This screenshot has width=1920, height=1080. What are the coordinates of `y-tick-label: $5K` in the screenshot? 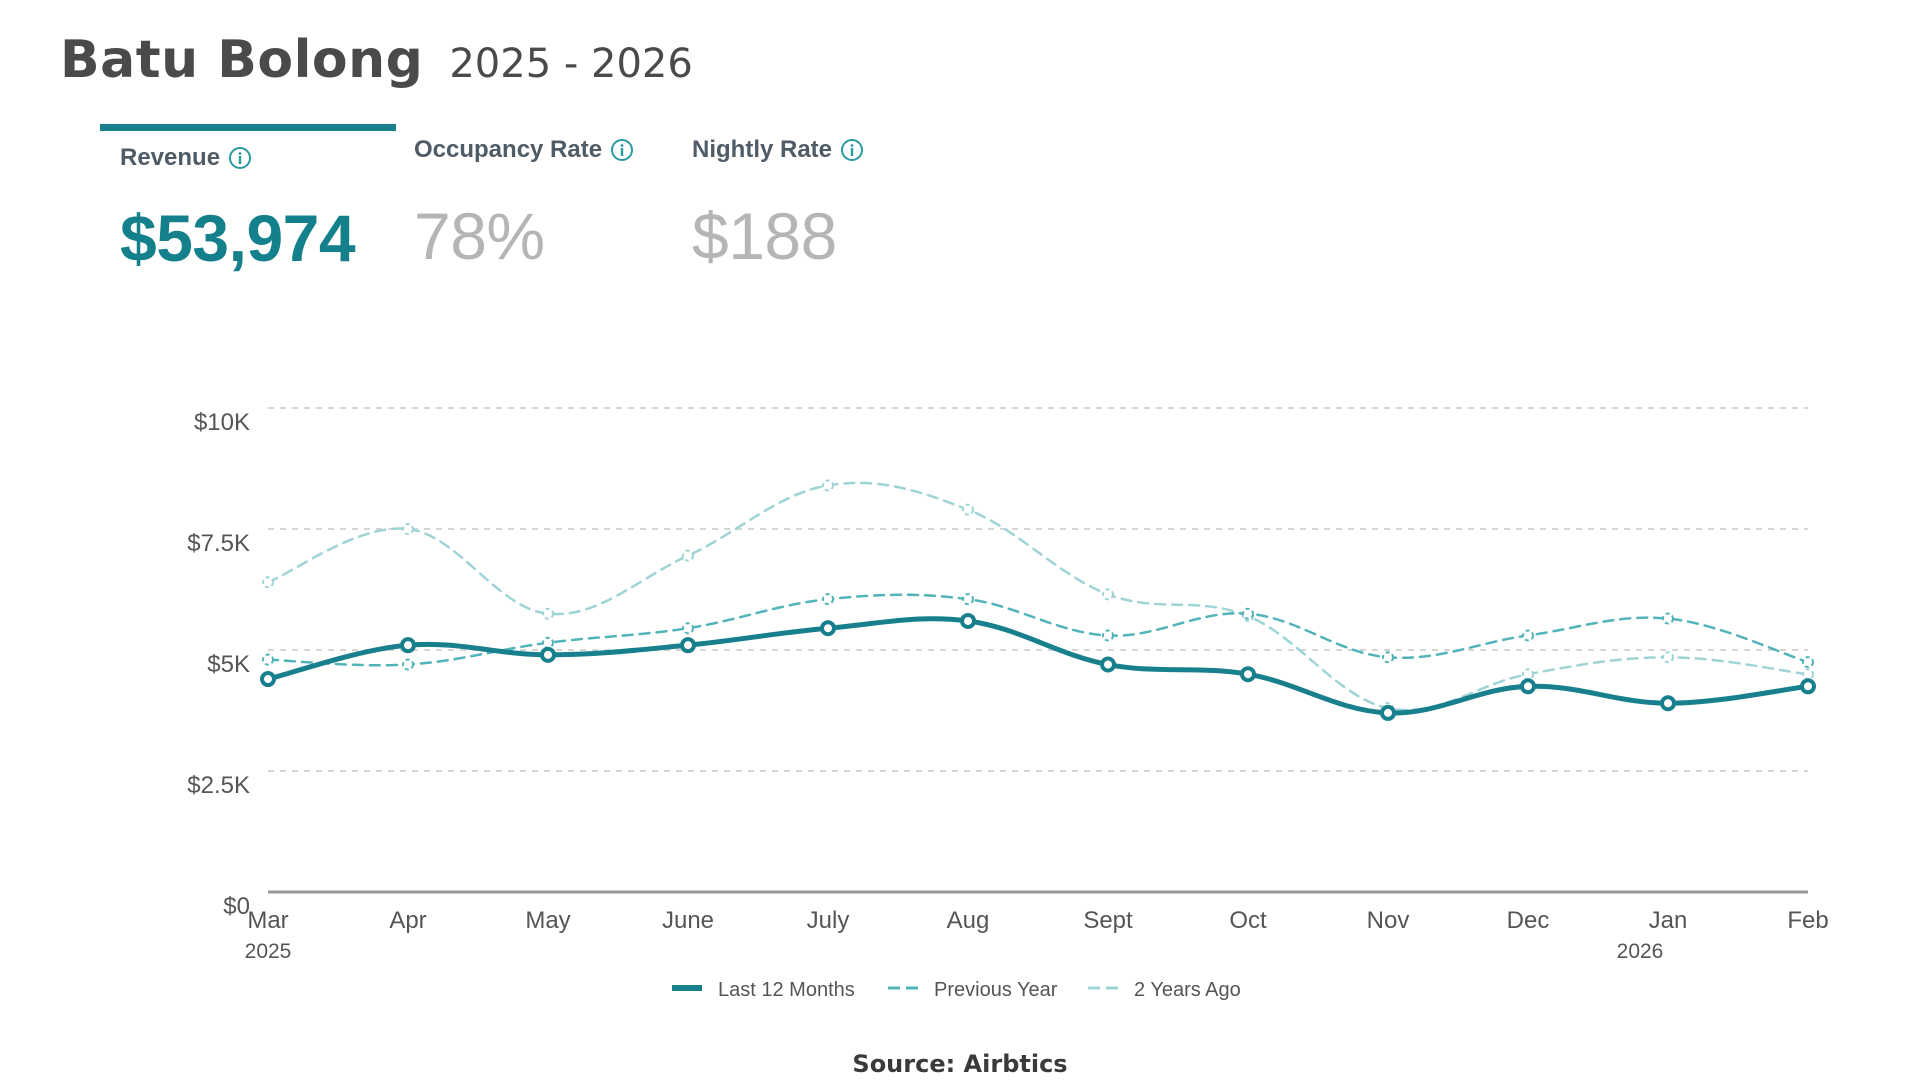 It's located at (228, 664).